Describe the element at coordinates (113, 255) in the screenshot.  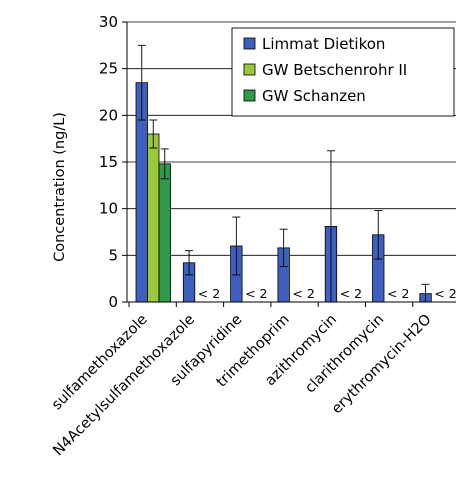
I see `y-tick-label-5: 5` at that location.